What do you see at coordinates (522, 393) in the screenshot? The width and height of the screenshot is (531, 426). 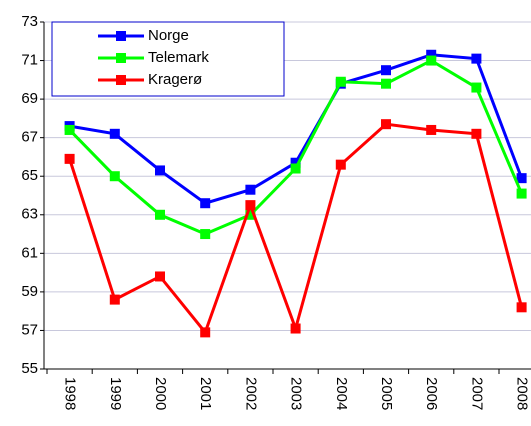 I see `x-tick-label: 2008` at bounding box center [522, 393].